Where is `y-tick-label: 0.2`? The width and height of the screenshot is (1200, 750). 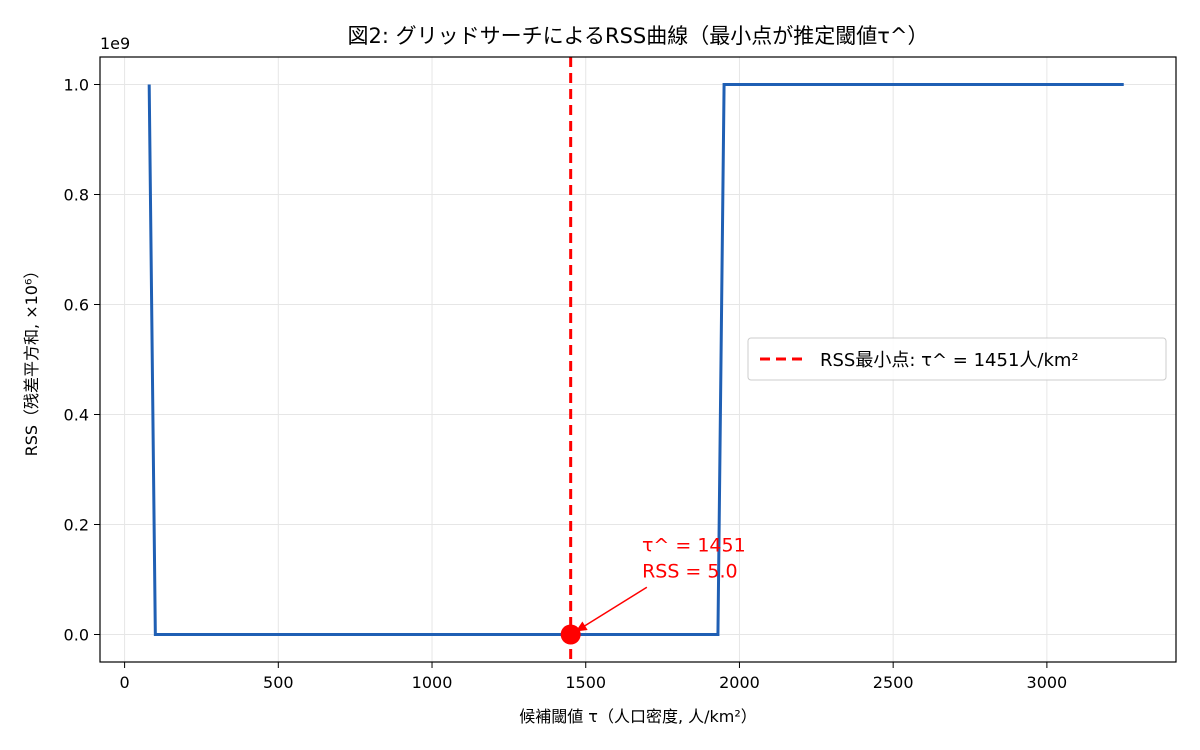
y-tick-label: 0.2 is located at coordinates (76, 525).